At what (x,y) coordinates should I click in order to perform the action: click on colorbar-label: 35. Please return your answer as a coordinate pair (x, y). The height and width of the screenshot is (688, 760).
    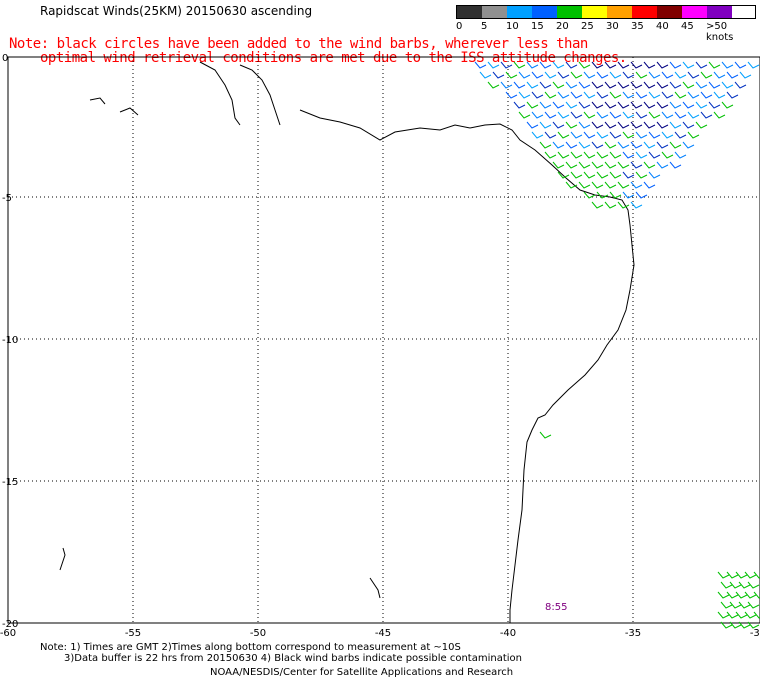
    Looking at the image, I should click on (637, 26).